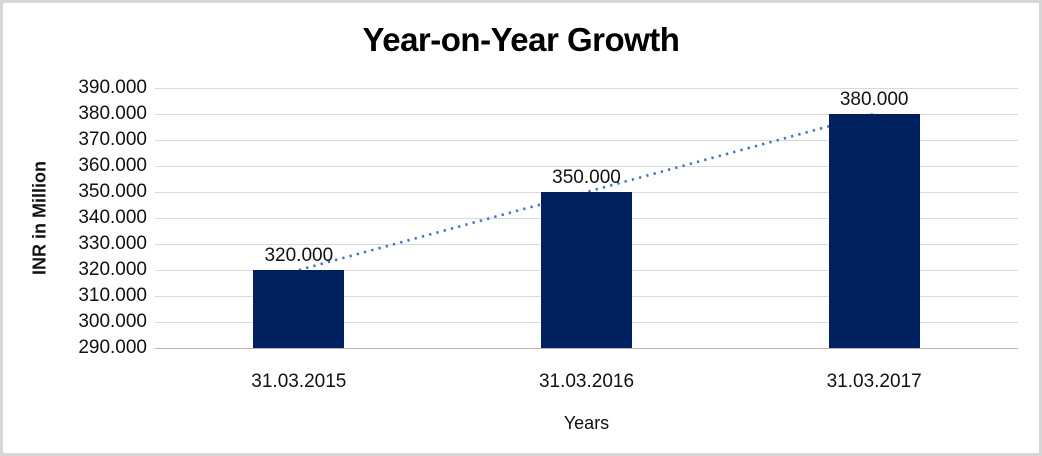 The image size is (1042, 456). Describe the element at coordinates (586, 177) in the screenshot. I see `bar-value-label: 350.000` at that location.